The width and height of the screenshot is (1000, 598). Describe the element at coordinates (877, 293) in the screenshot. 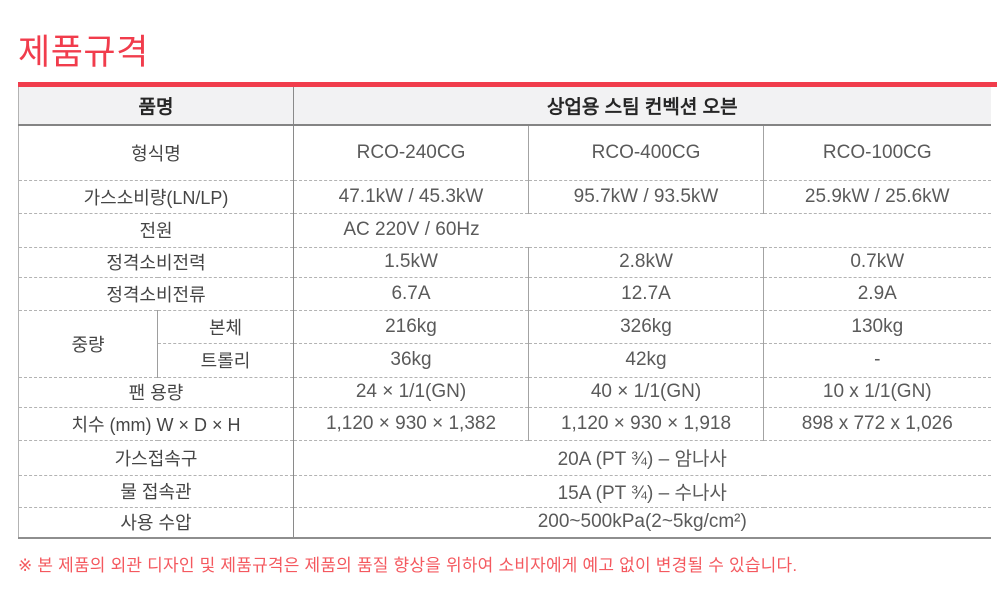

I see `cell-rated-current-3: 2.9A` at that location.